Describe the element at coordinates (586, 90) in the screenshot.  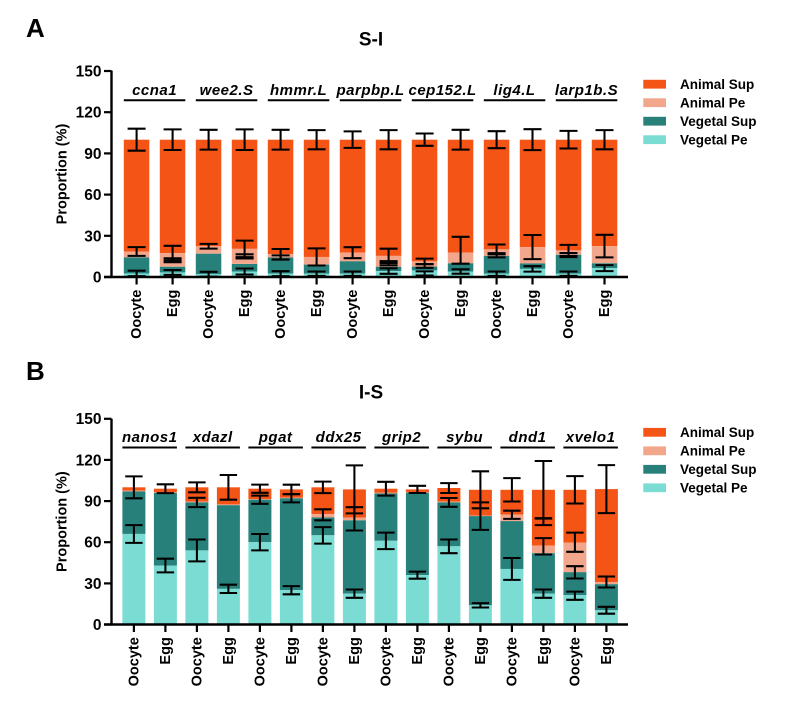
I see `svg-text: larp1b.S` at that location.